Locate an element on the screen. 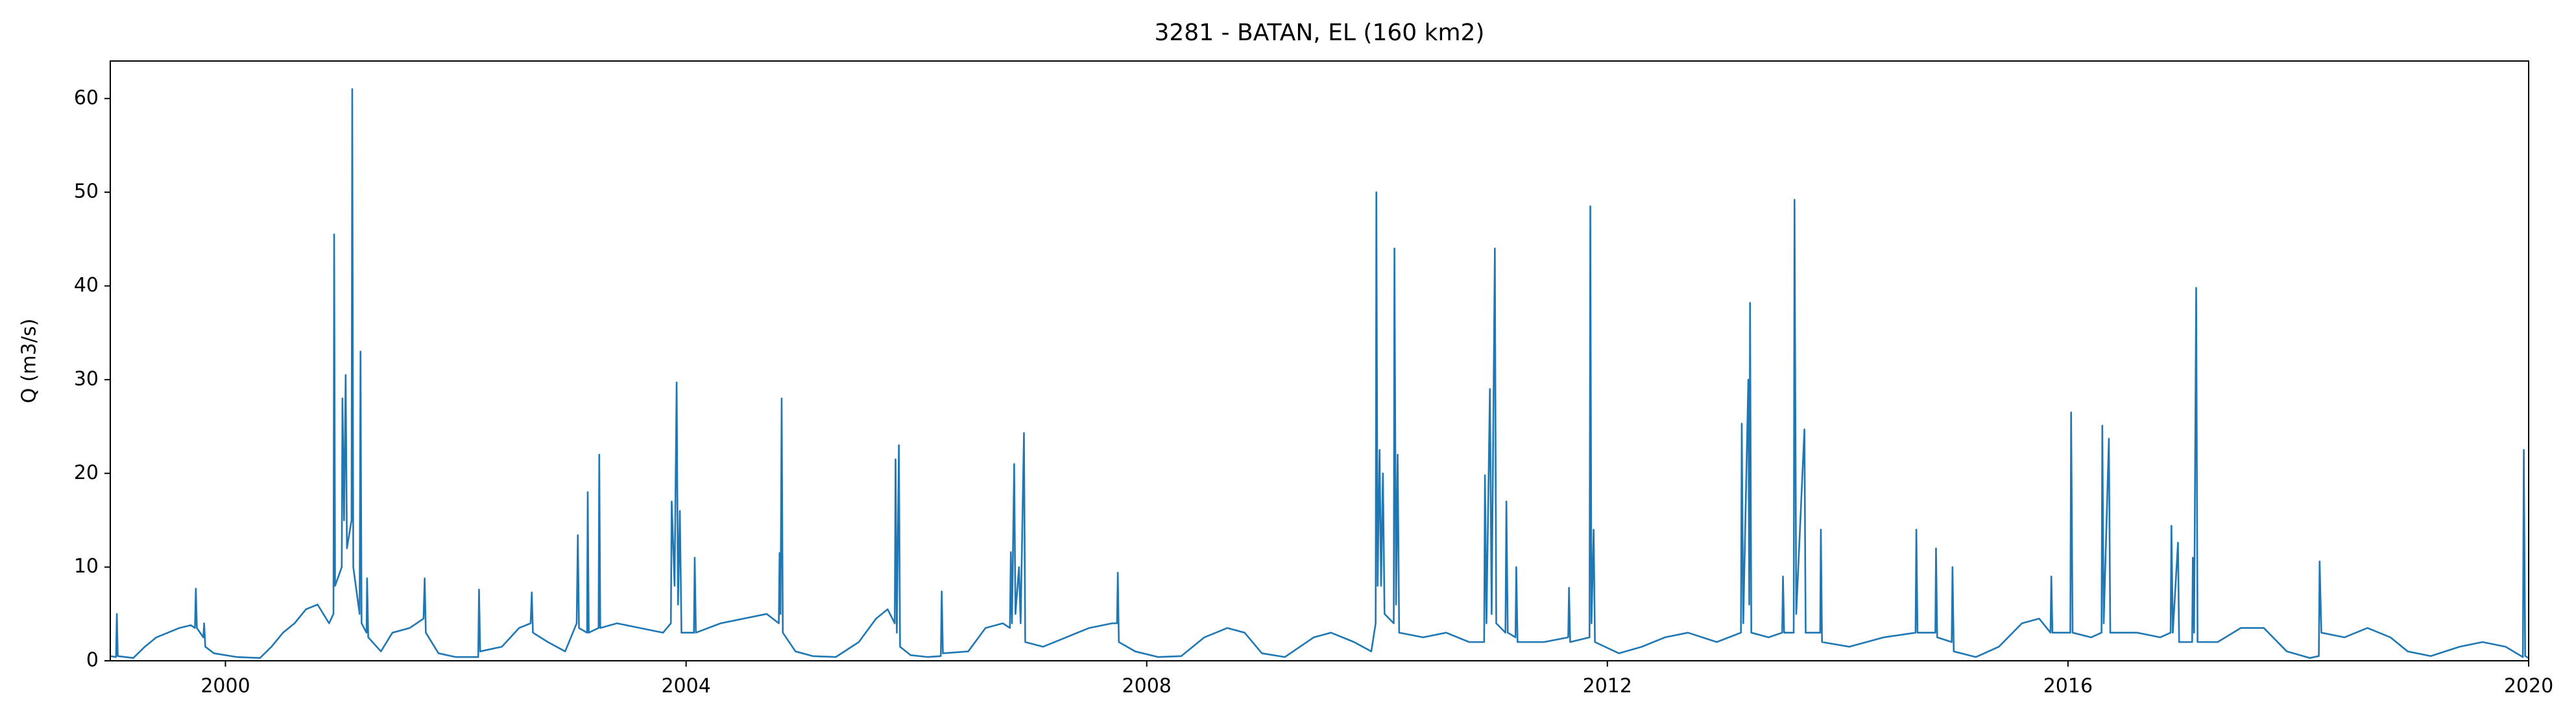 This screenshot has height=727, width=2576. y-tick-label: 60 is located at coordinates (86, 97).